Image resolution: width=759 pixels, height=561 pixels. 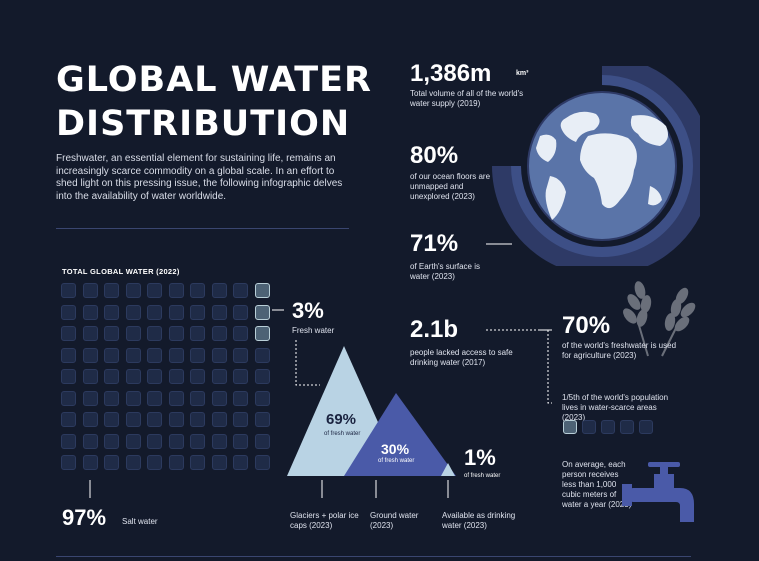 What do you see at coordinates (308, 310) in the screenshot?
I see `fresh-value: 3%` at bounding box center [308, 310].